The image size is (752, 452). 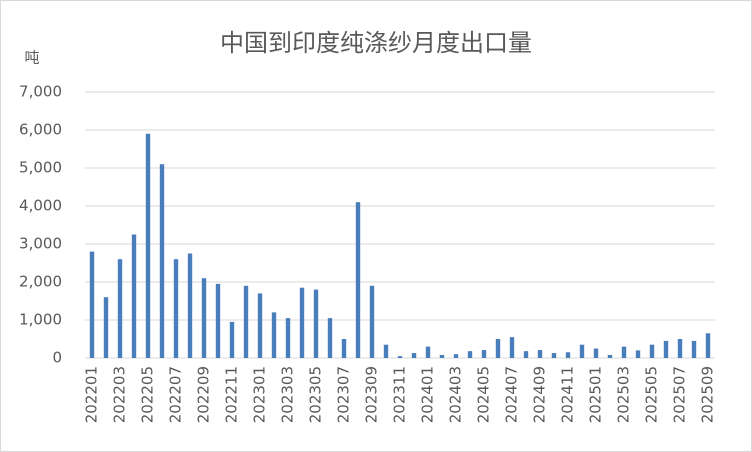 What do you see at coordinates (204, 394) in the screenshot?
I see `x-tick-label: 202209` at bounding box center [204, 394].